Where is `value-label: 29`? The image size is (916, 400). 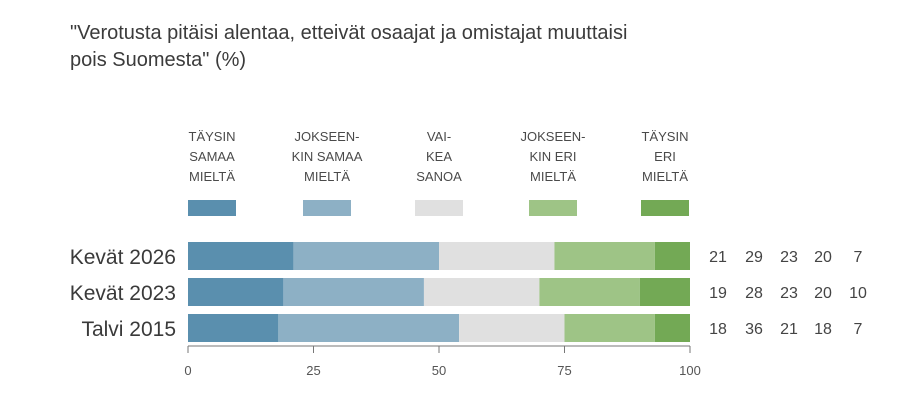 value-label: 29 is located at coordinates (754, 257).